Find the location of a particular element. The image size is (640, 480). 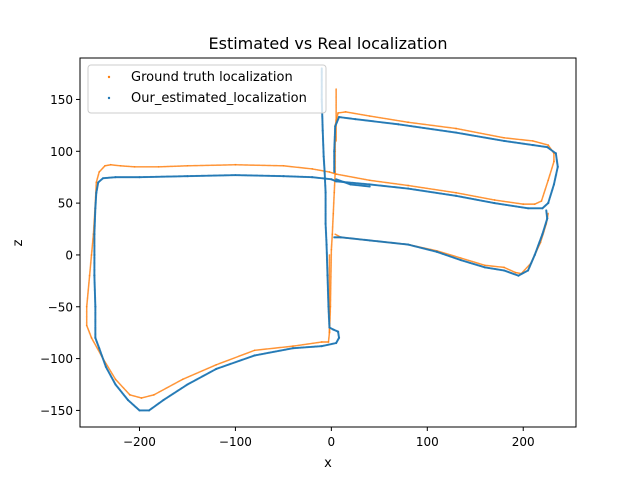

y-tick-label: 150 is located at coordinates (61, 100).